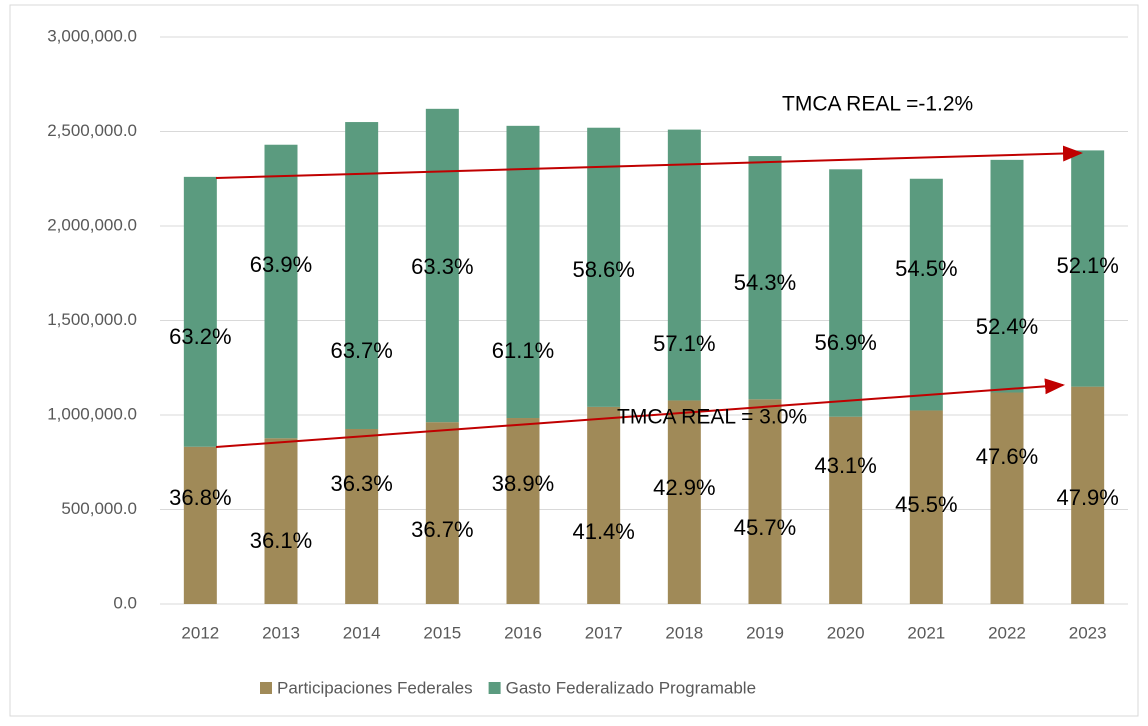 This screenshot has width=1148, height=726. What do you see at coordinates (684, 343) in the screenshot?
I see `percent-label: 57.1%` at bounding box center [684, 343].